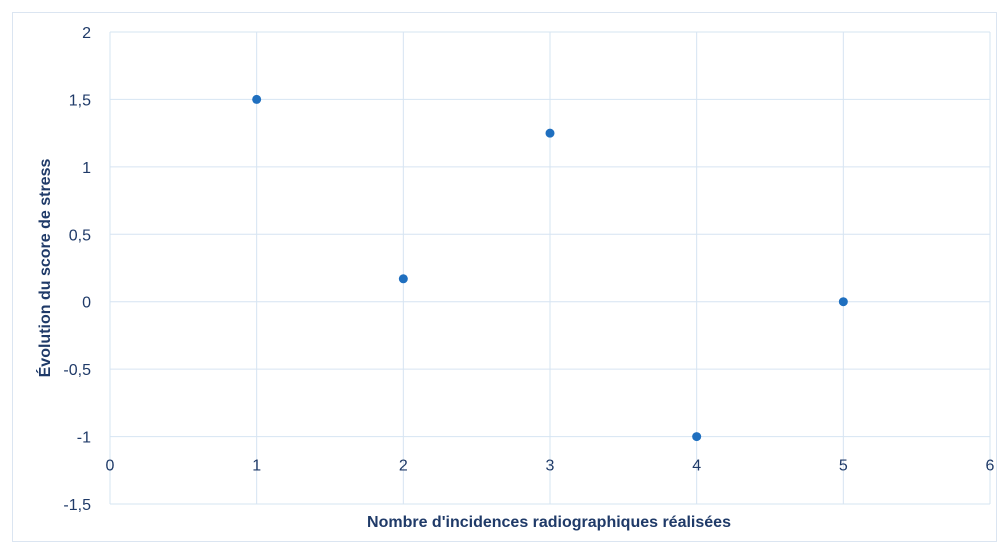 The image size is (1001, 546). What do you see at coordinates (843, 466) in the screenshot?
I see `x-tick-label: 5` at bounding box center [843, 466].